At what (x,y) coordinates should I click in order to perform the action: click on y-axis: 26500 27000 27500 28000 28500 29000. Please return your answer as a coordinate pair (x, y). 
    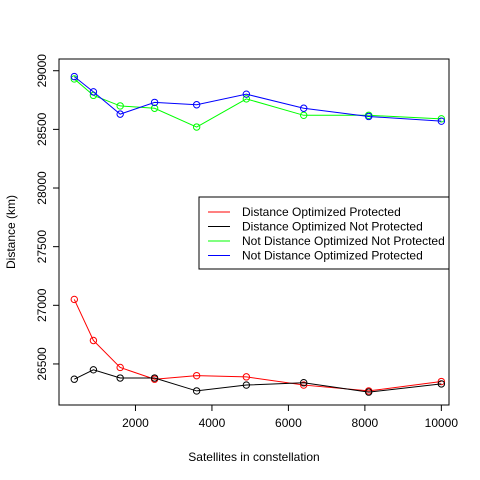
    Looking at the image, I should click on (47, 217).